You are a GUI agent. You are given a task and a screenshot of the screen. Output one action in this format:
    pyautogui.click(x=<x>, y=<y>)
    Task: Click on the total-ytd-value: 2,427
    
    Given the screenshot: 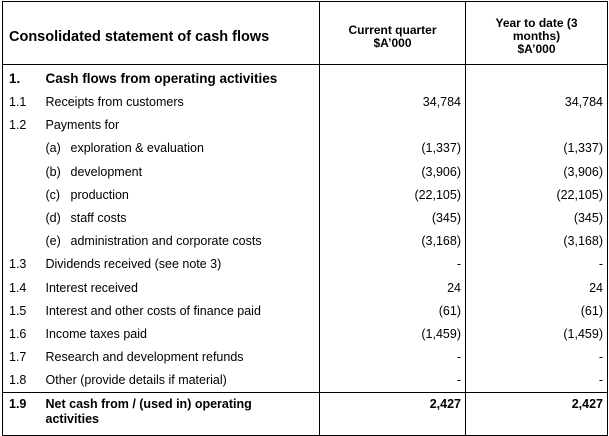 What is the action you would take?
    pyautogui.click(x=536, y=414)
    